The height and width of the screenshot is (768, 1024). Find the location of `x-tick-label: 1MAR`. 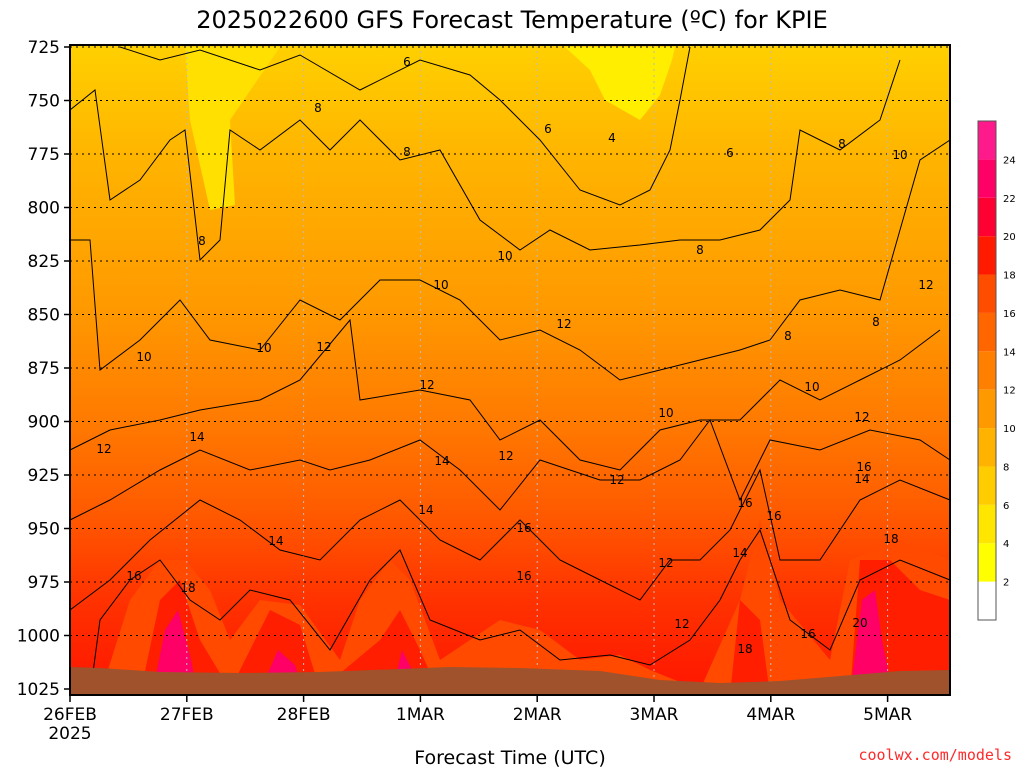

x-tick-label: 1MAR is located at coordinates (420, 715).